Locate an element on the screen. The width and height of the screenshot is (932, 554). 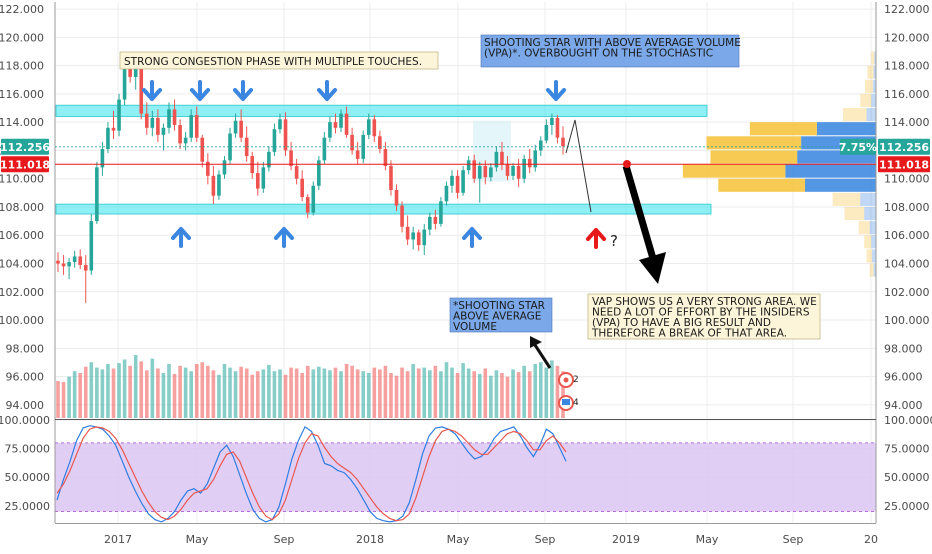
volume-profile-buy-bar is located at coordinates (870, 72).